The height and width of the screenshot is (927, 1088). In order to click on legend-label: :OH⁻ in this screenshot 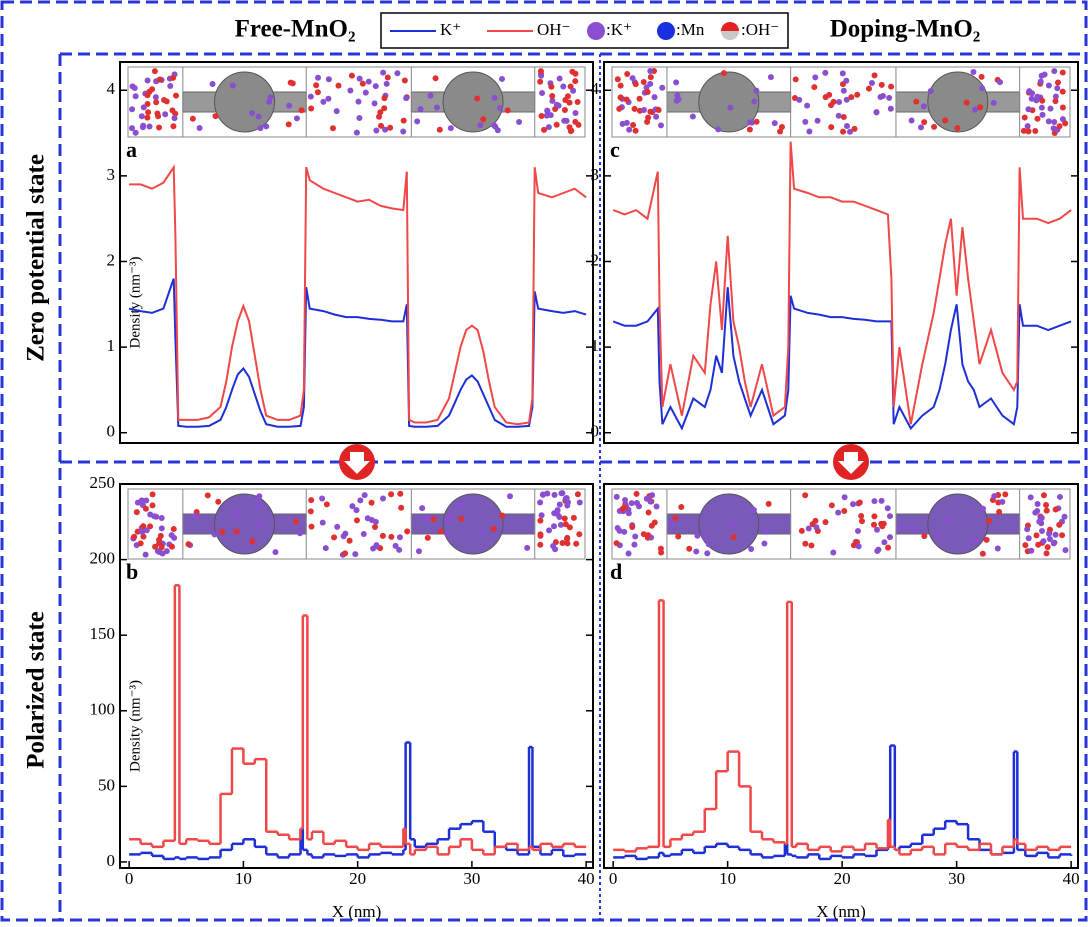, I will do `click(760, 29)`.